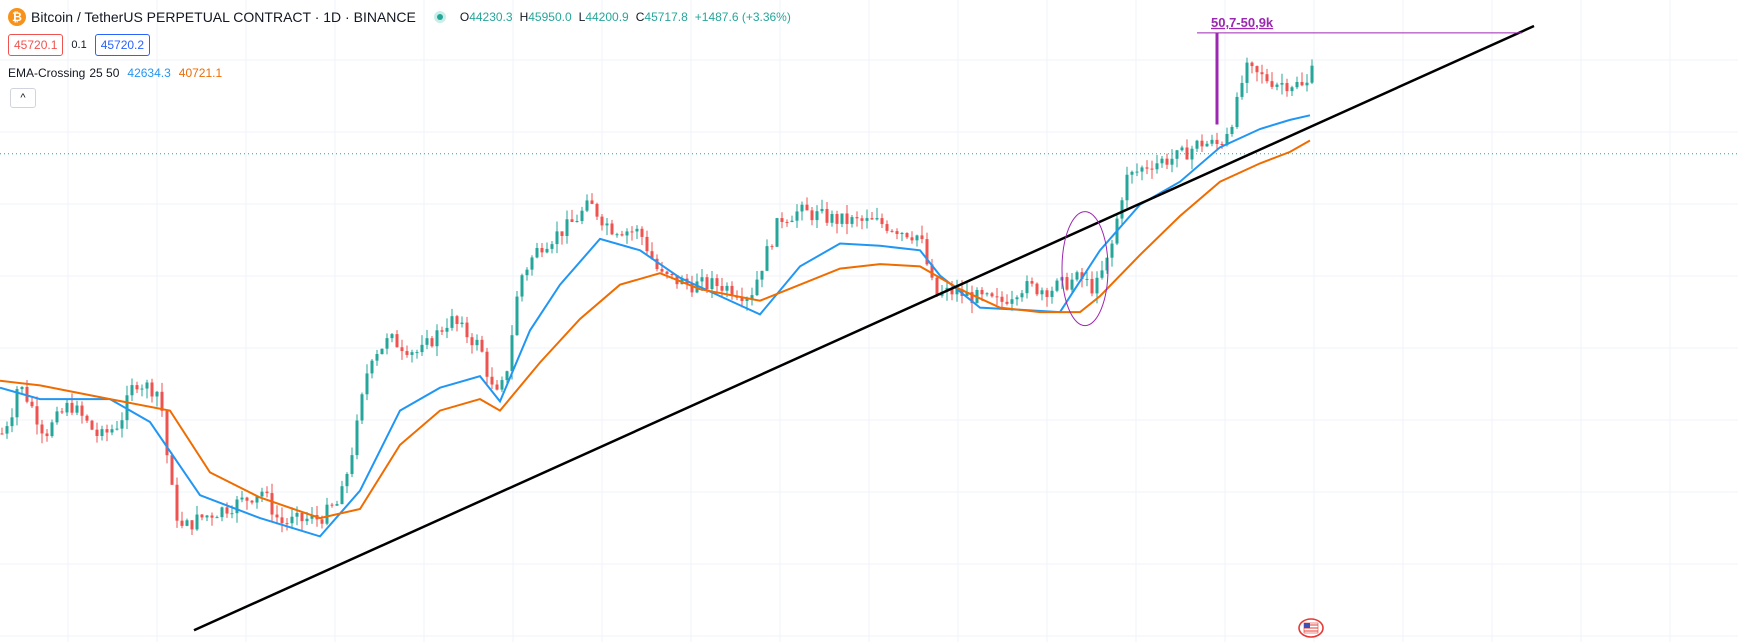 Image resolution: width=1738 pixels, height=642 pixels. I want to click on flag-icon, so click(1311, 628).